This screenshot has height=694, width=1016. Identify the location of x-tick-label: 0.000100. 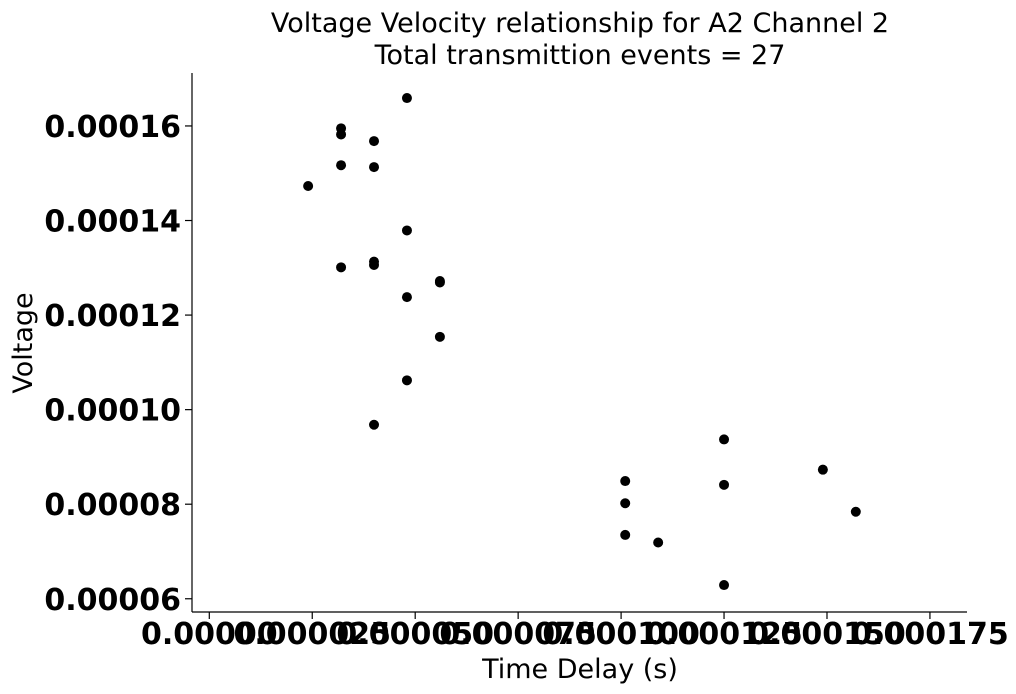
(621, 634).